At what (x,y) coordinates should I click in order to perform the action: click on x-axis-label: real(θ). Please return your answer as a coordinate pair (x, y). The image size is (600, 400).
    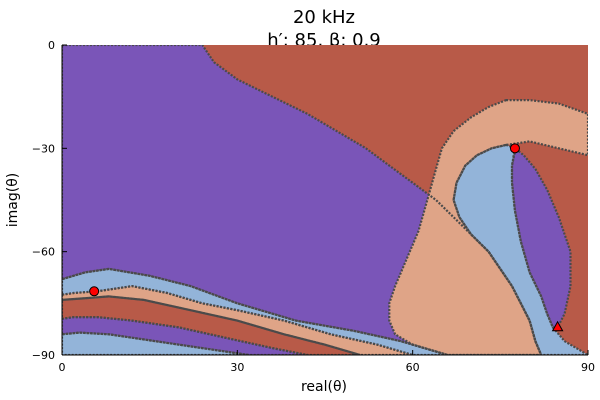
    Looking at the image, I should click on (324, 387).